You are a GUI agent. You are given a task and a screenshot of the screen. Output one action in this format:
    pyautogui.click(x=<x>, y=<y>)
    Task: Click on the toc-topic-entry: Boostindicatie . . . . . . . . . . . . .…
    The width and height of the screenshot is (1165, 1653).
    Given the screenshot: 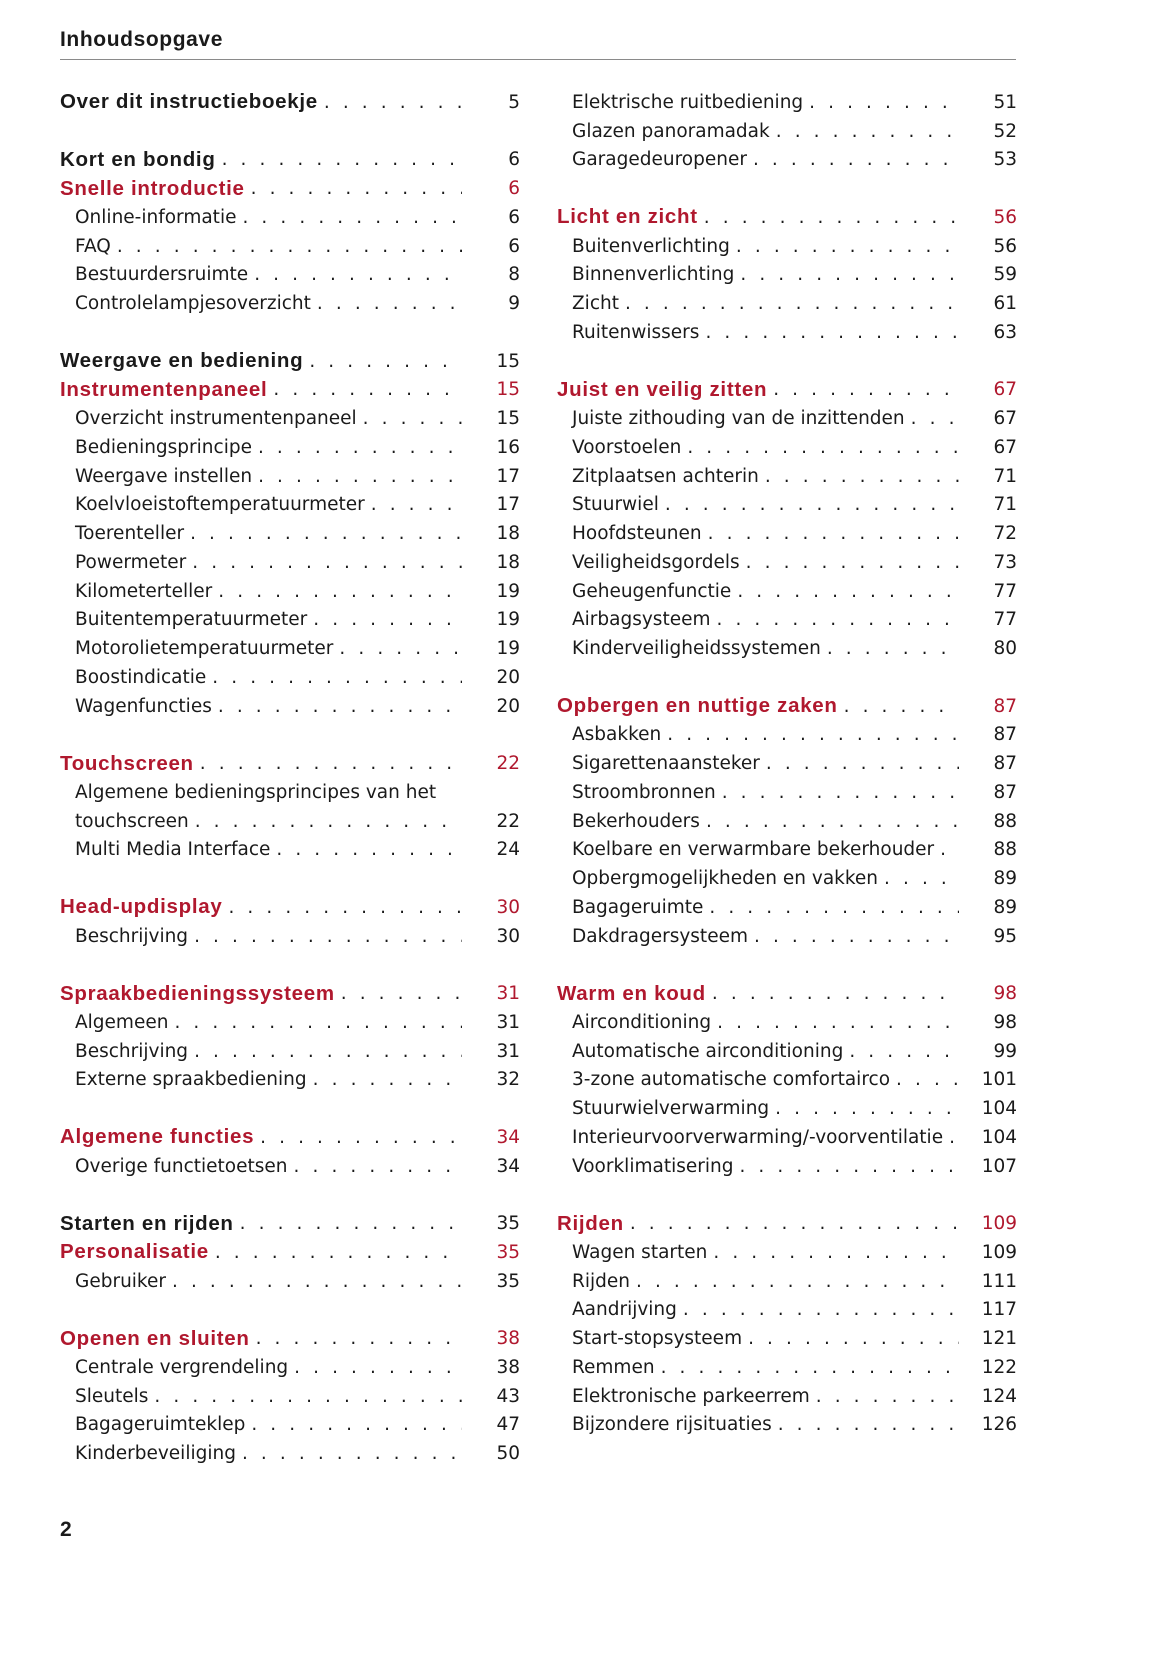 What is the action you would take?
    pyautogui.click(x=290, y=677)
    